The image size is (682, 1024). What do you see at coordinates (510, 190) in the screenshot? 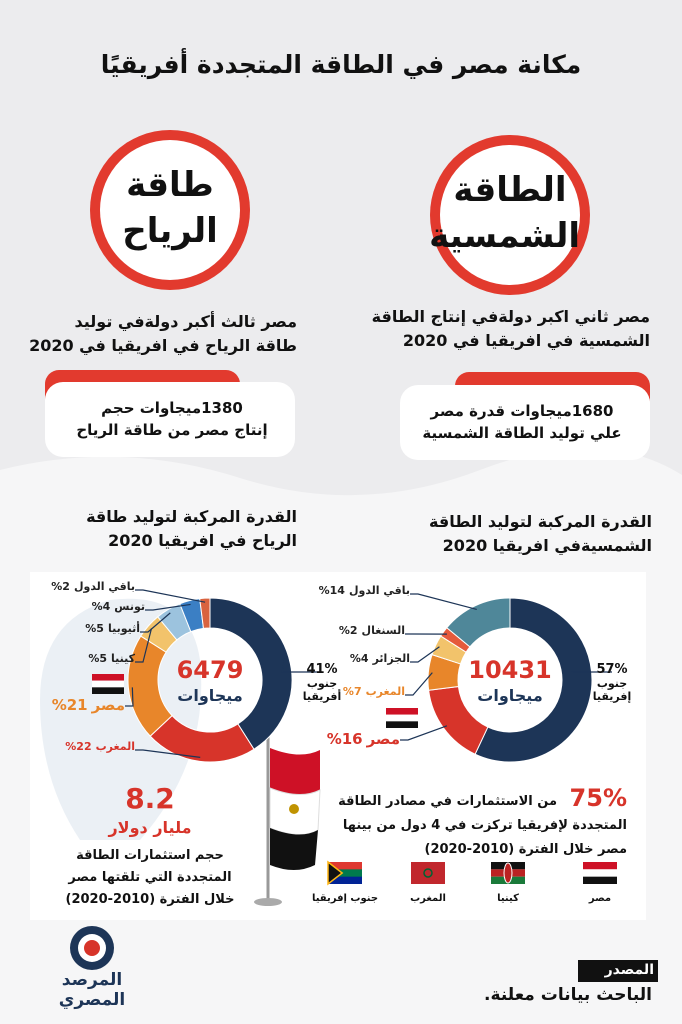
I see `text-line: الطاقة` at bounding box center [510, 190].